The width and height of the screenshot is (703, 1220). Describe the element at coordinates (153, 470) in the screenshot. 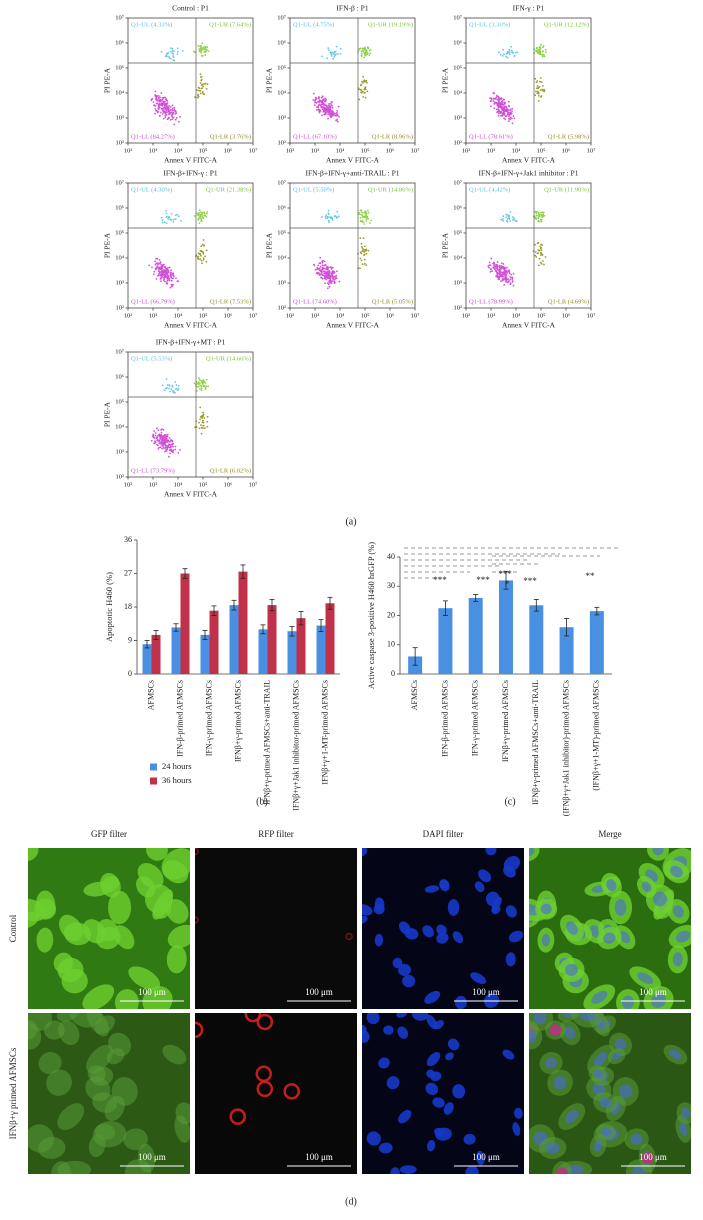

I see `quadrant-label: Q1-LL (73.79%)` at that location.